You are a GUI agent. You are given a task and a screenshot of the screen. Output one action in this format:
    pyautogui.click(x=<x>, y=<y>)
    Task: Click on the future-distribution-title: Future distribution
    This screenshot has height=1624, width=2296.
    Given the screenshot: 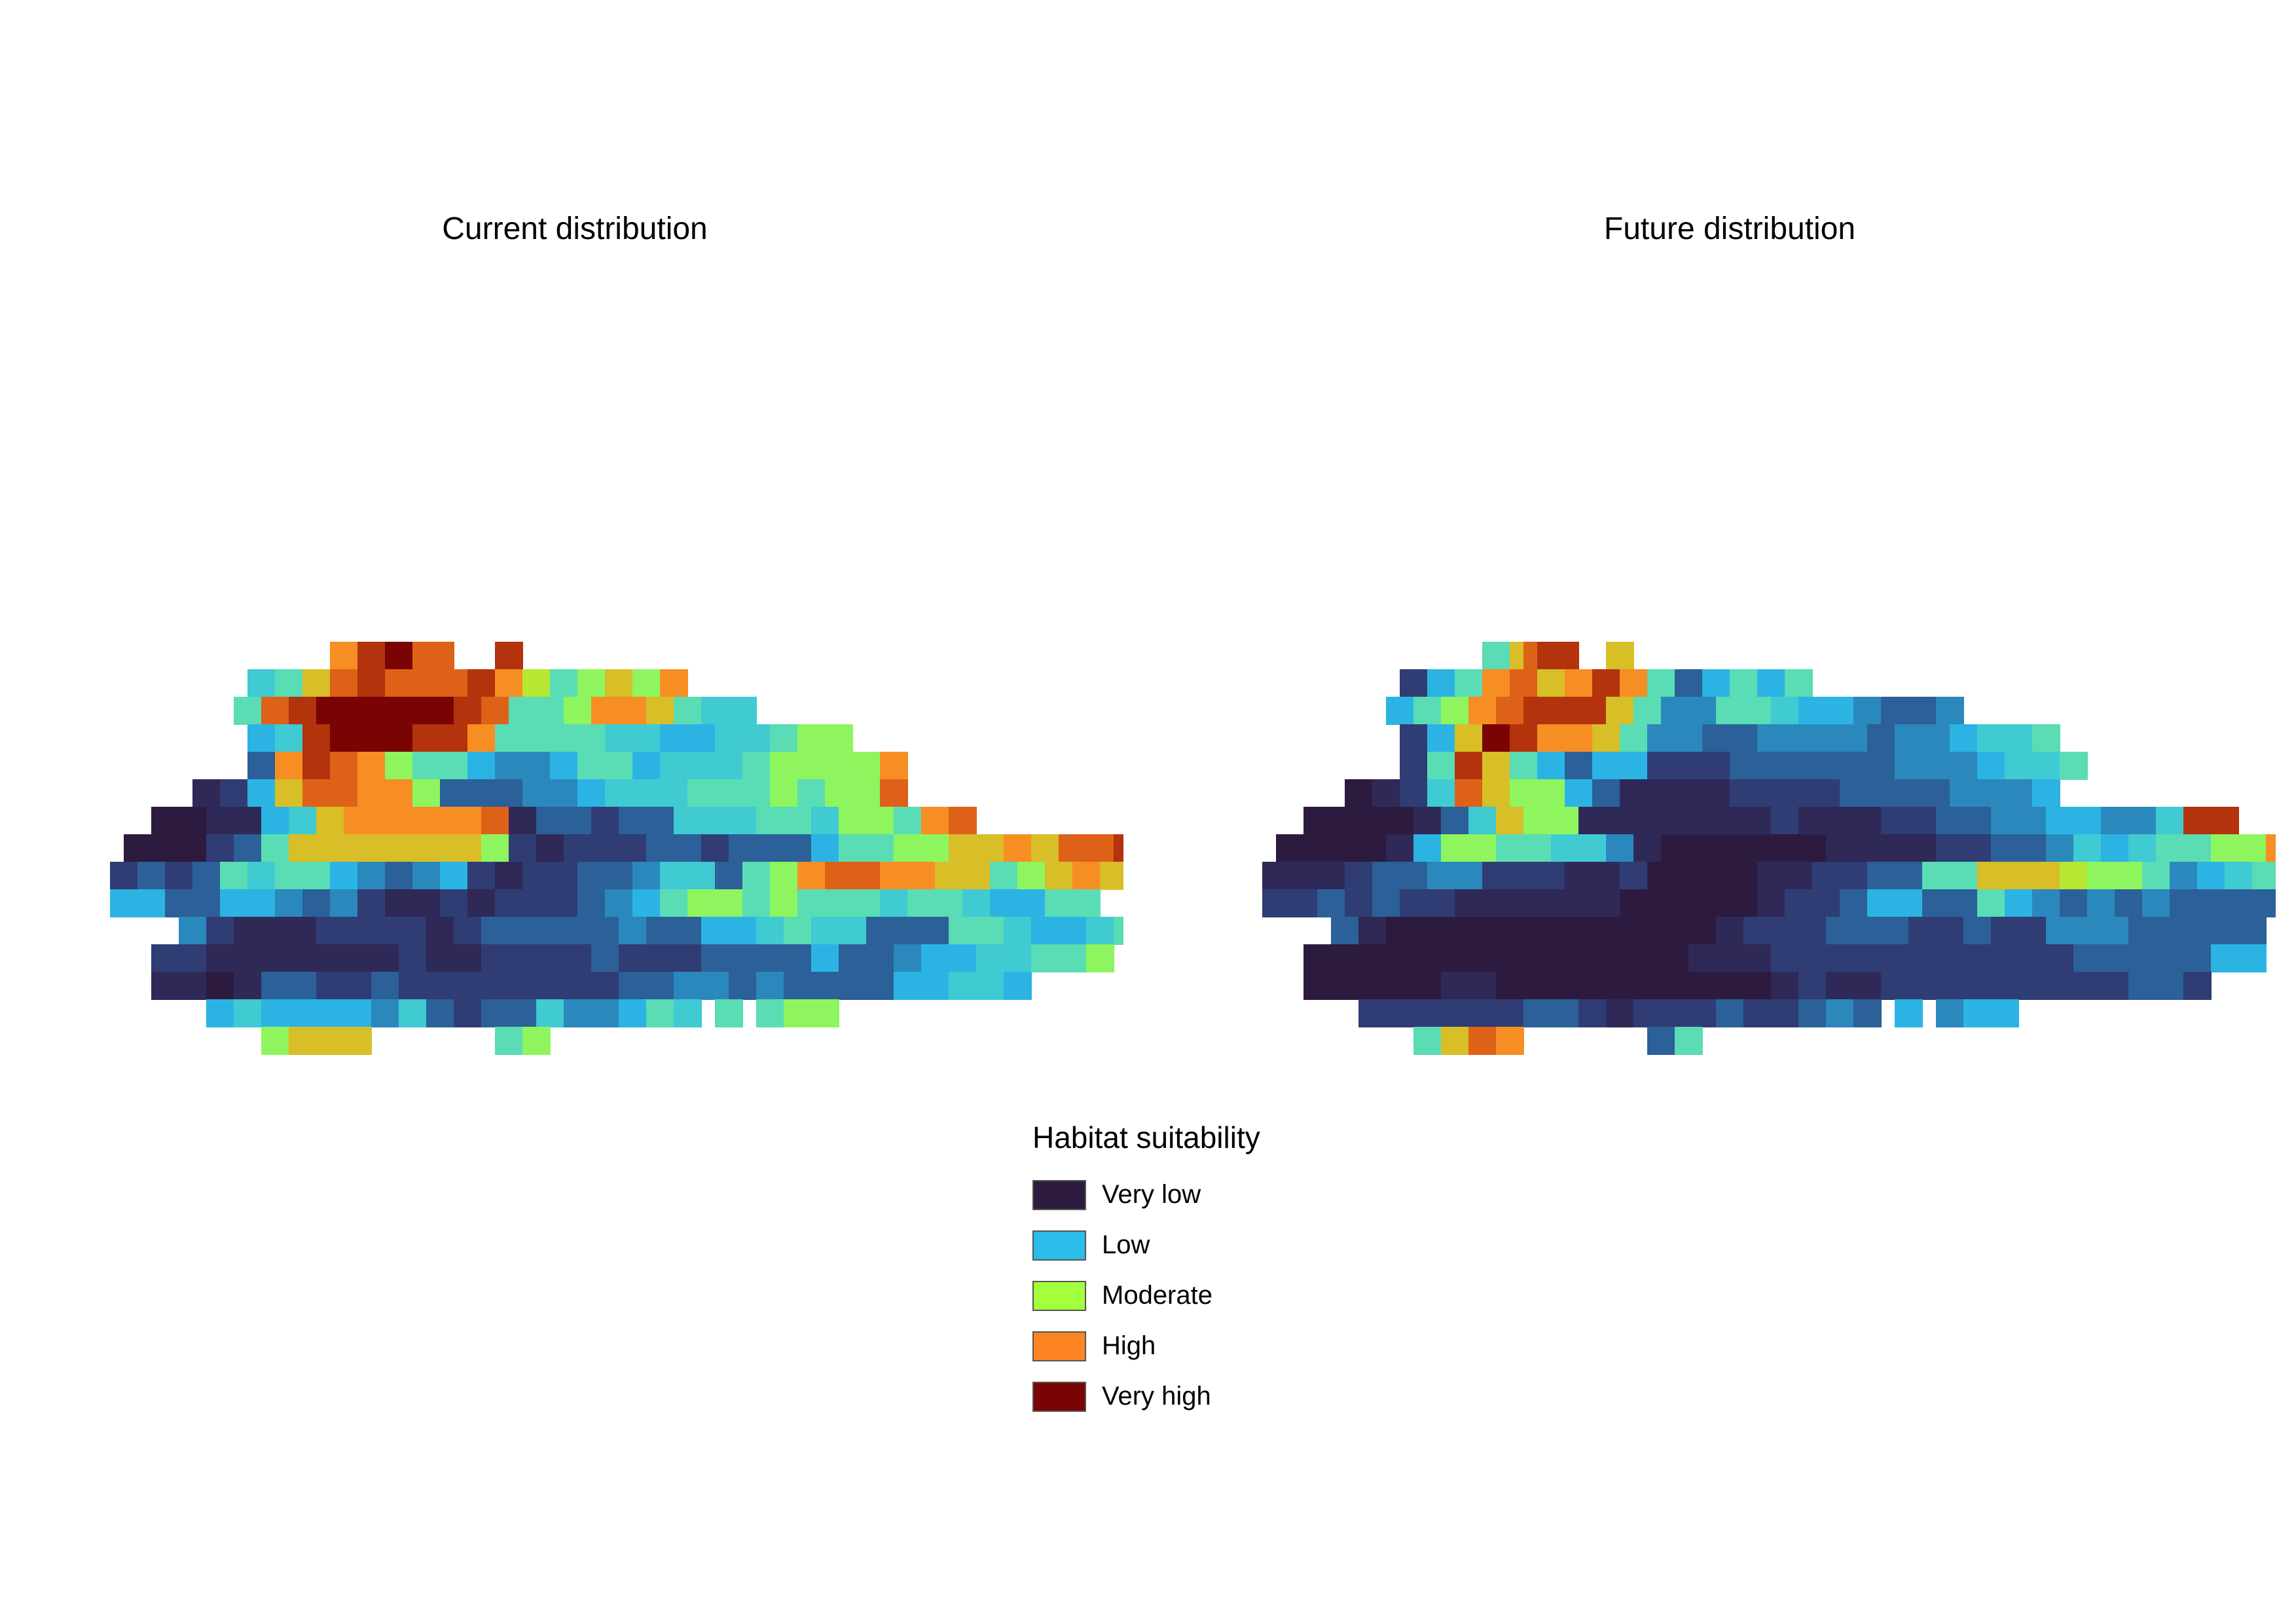 What is the action you would take?
    pyautogui.click(x=1729, y=229)
    